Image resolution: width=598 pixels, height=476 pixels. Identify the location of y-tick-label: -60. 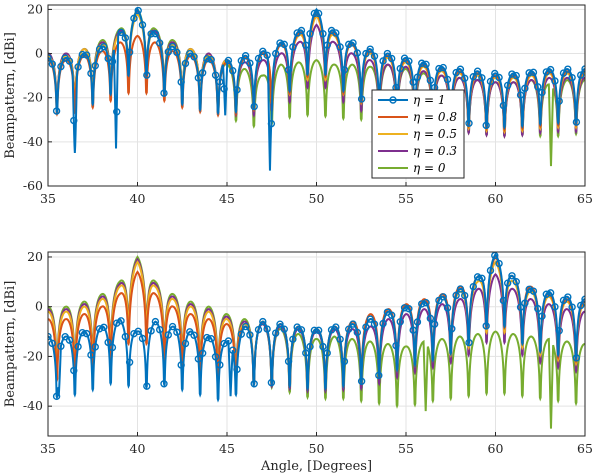
(33, 185).